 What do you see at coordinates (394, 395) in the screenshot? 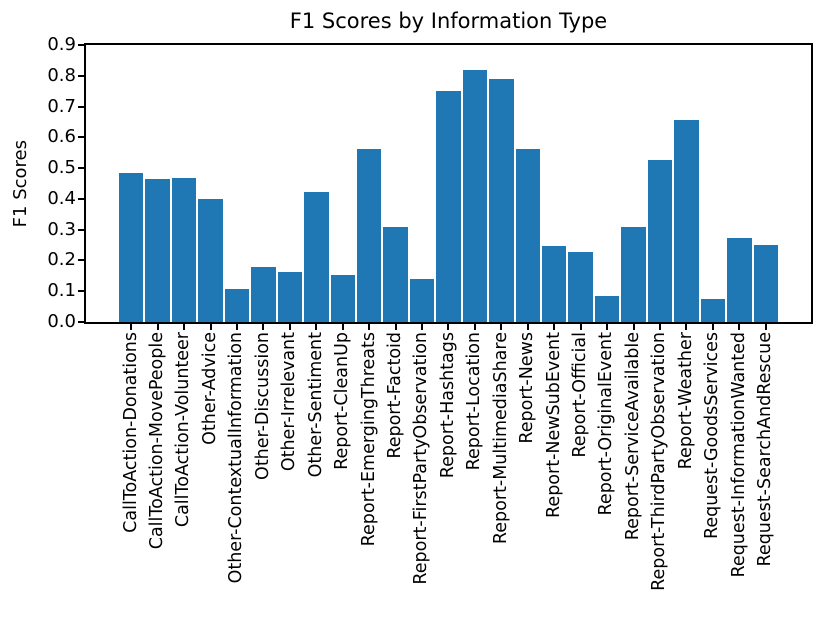
I see `x-tick-label-Report-Factoid: Report-Factoid` at bounding box center [394, 395].